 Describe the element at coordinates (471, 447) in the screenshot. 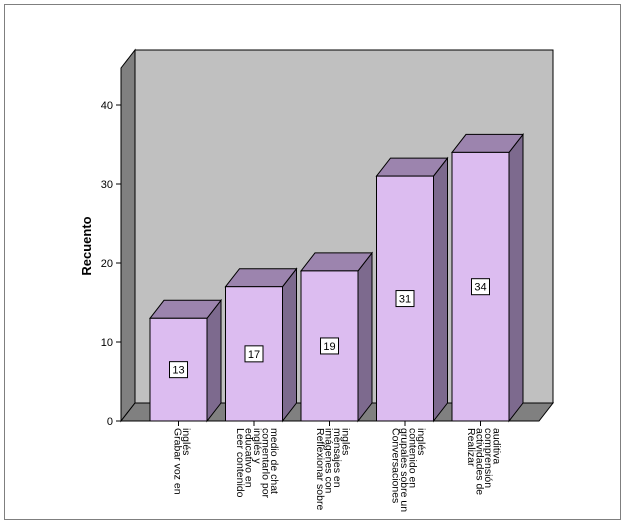

I see `category-label-line: Realizar` at that location.